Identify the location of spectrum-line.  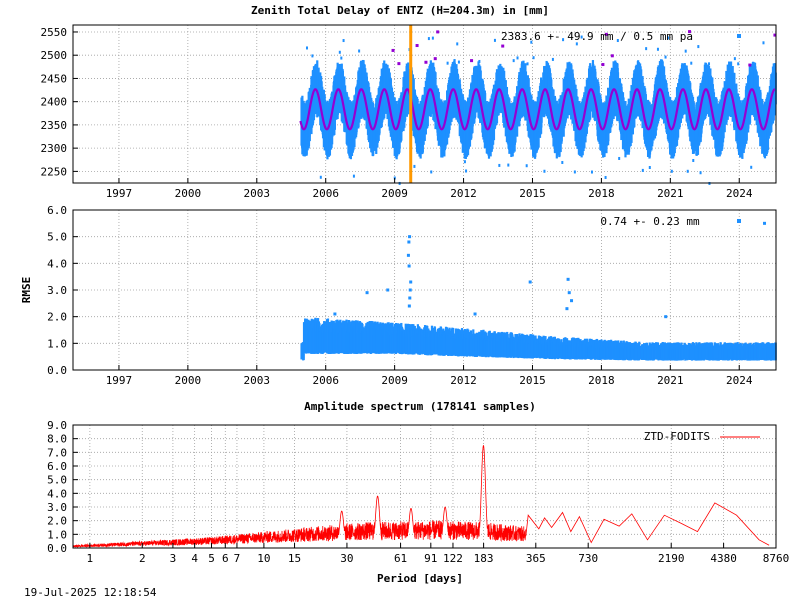
(421, 496).